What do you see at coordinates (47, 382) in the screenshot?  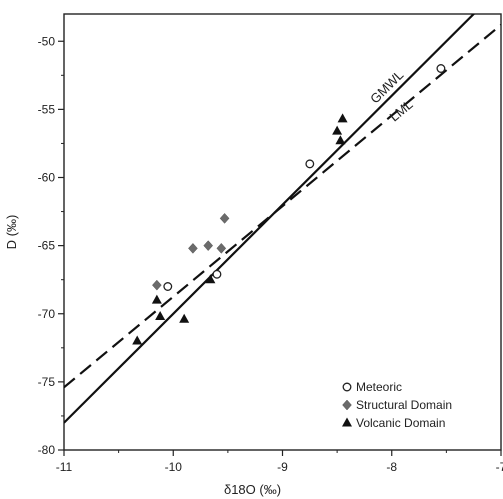 I see `y-tick-label: -75` at bounding box center [47, 382].